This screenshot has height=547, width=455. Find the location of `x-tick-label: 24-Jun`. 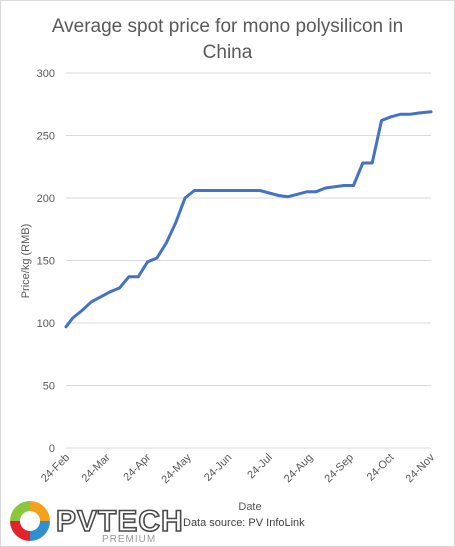

x-tick-label: 24-Jun is located at coordinates (218, 468).